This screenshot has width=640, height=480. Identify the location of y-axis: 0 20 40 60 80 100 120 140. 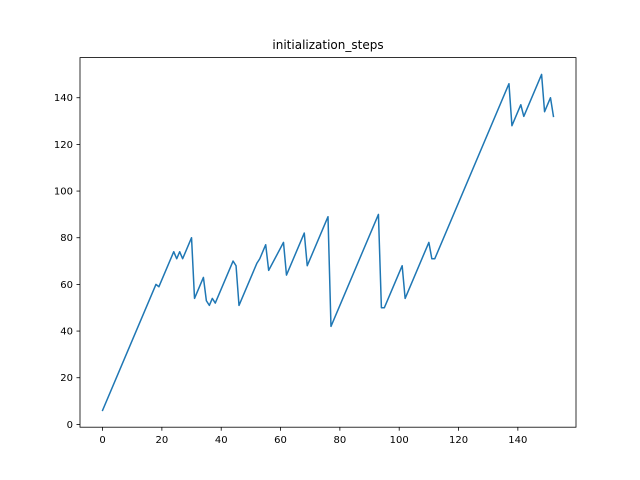
(67, 262).